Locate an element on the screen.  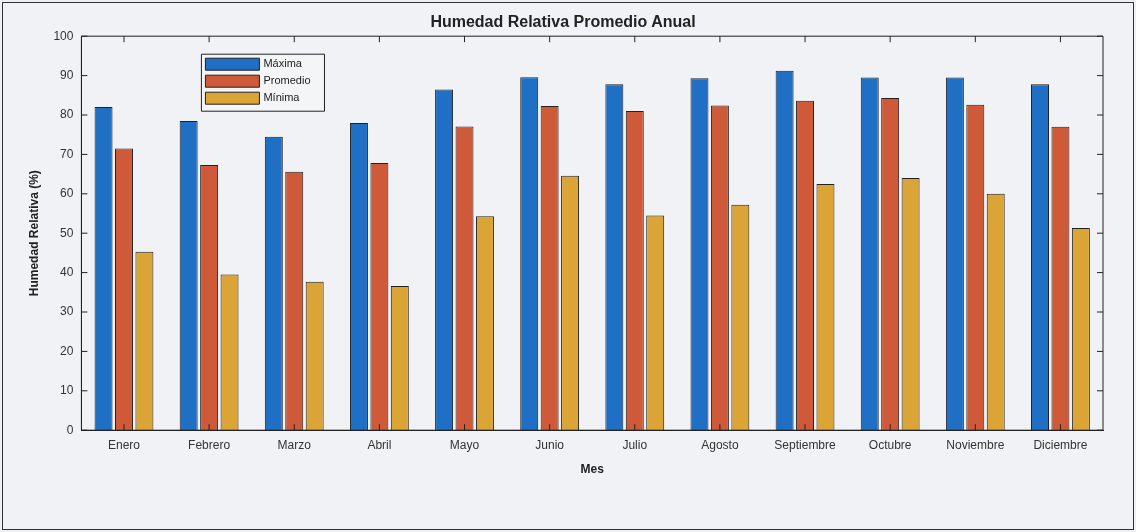
x-tick-label: Febrero is located at coordinates (209, 444).